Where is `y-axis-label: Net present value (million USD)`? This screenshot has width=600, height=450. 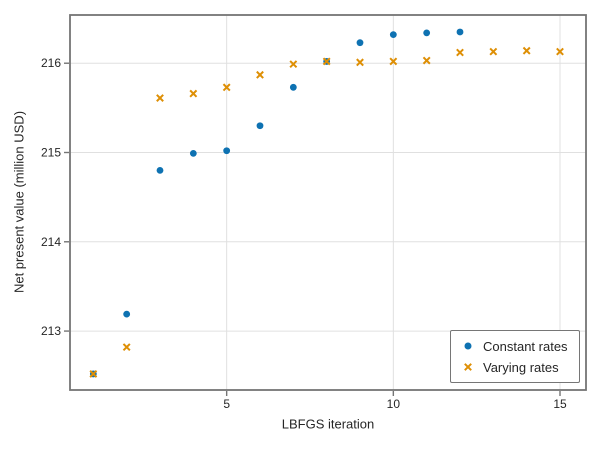 y-axis-label: Net present value (million USD) is located at coordinates (19, 202).